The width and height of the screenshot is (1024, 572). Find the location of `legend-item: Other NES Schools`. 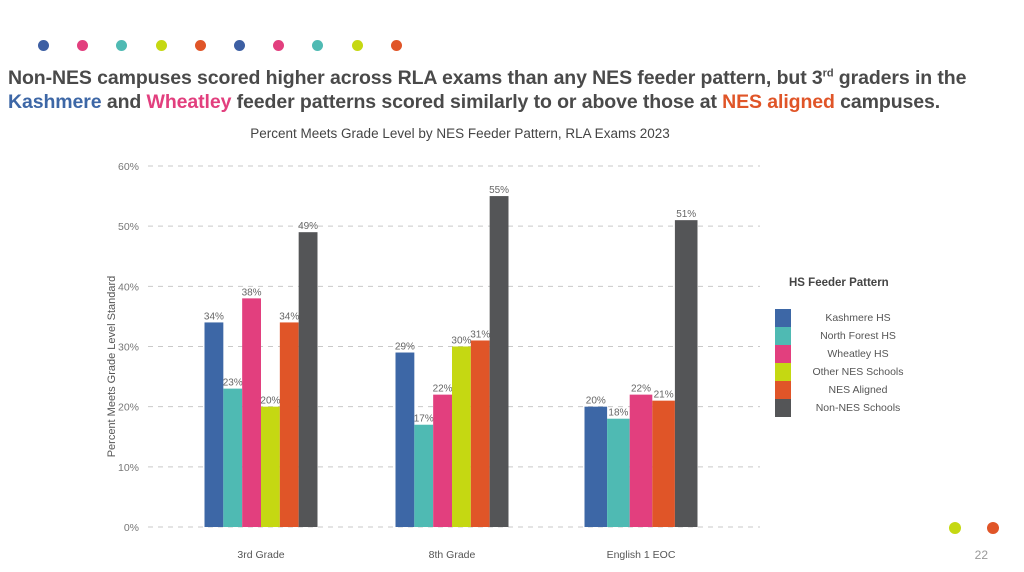

legend-item: Other NES Schools is located at coordinates (855, 372).